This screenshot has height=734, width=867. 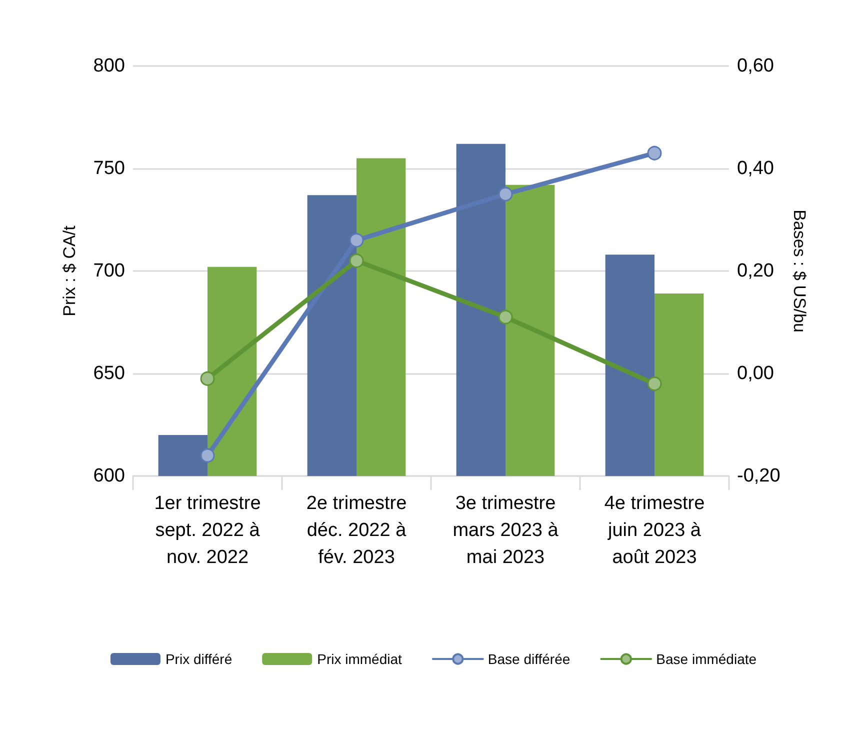 I want to click on legend-label: Base immédiate, so click(x=706, y=659).